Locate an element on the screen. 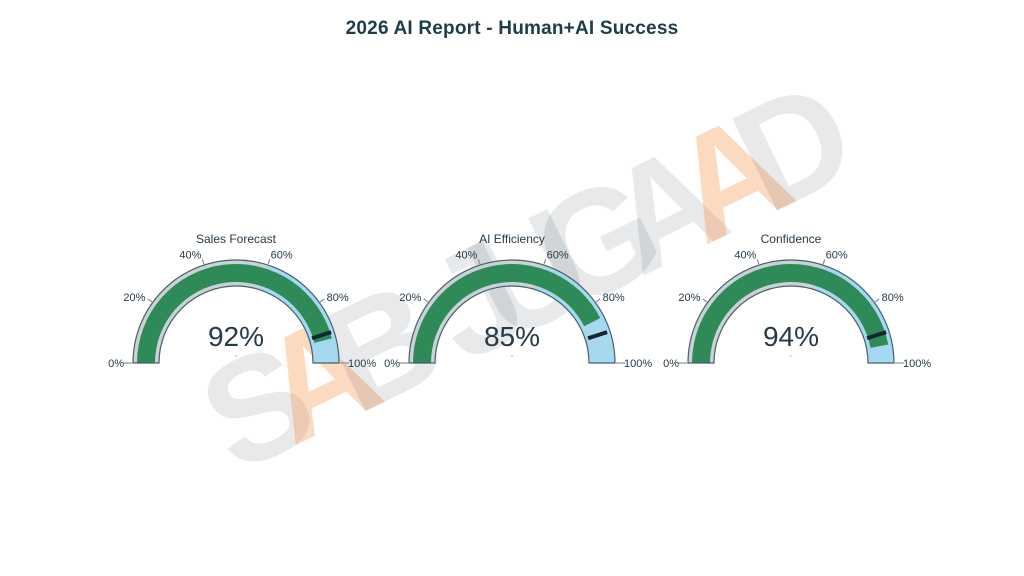  gauge-chart: 0% 20% 40% 60% 80% 100% Sales Forecast 92%- is located at coordinates (242, 301).